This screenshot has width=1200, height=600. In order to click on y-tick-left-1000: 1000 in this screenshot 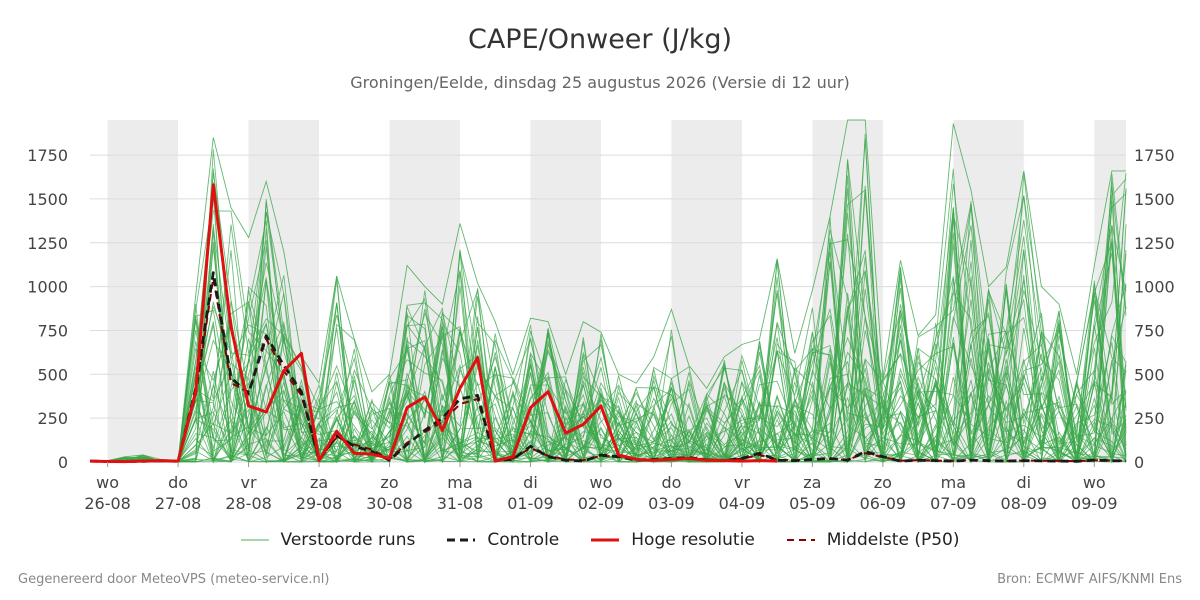, I will do `click(47, 287)`.